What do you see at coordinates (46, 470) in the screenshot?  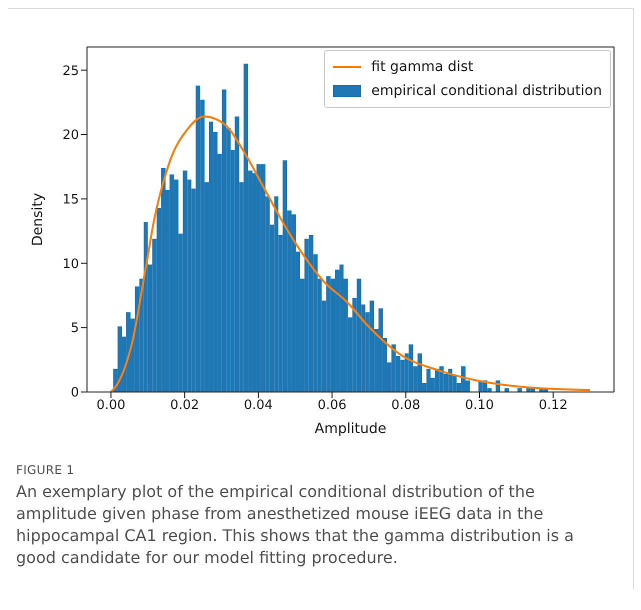 I see `caption: FIGURE 1` at bounding box center [46, 470].